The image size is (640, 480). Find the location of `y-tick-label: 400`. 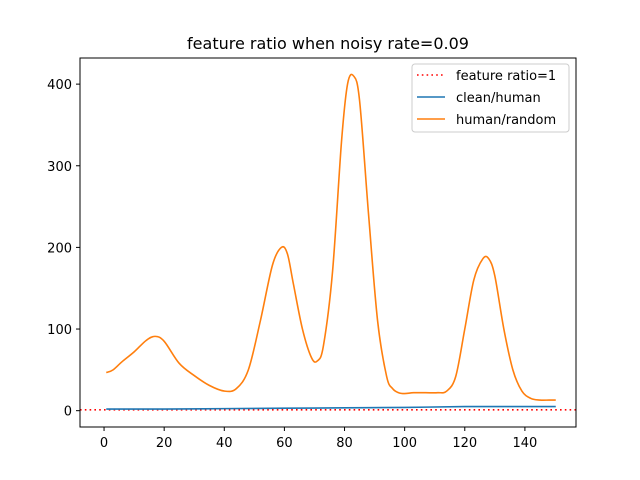

y-tick-label: 400 is located at coordinates (59, 85).